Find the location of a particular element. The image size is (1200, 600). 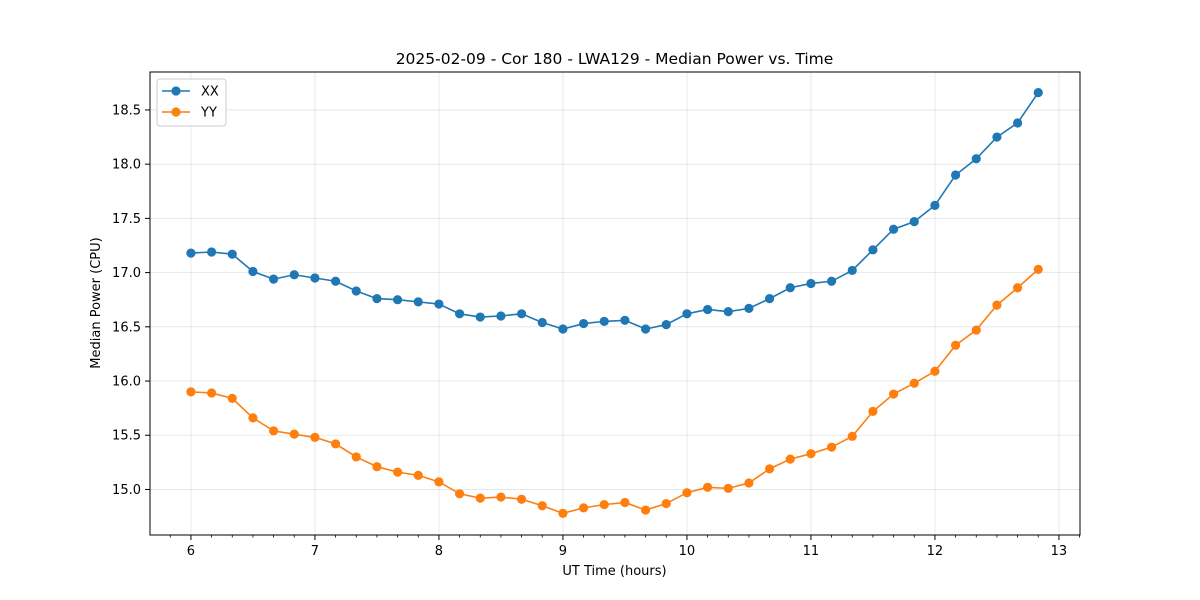

y-tick-label: 16.5 is located at coordinates (126, 327).